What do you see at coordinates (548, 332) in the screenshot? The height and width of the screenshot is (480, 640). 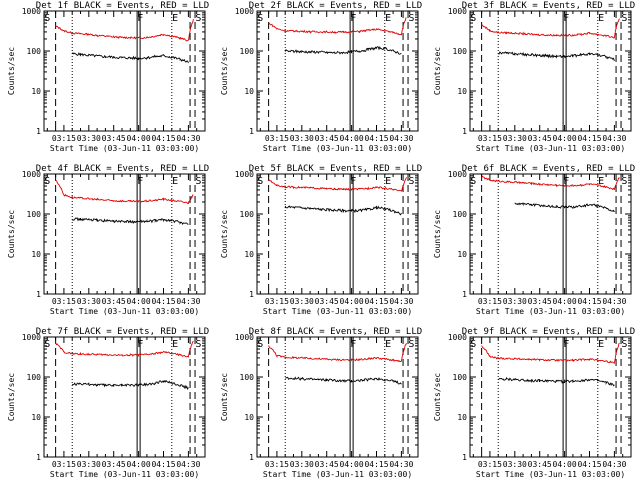 I see `plot-title: Det 9f BLACK = Events, RED = LLD` at bounding box center [548, 332].